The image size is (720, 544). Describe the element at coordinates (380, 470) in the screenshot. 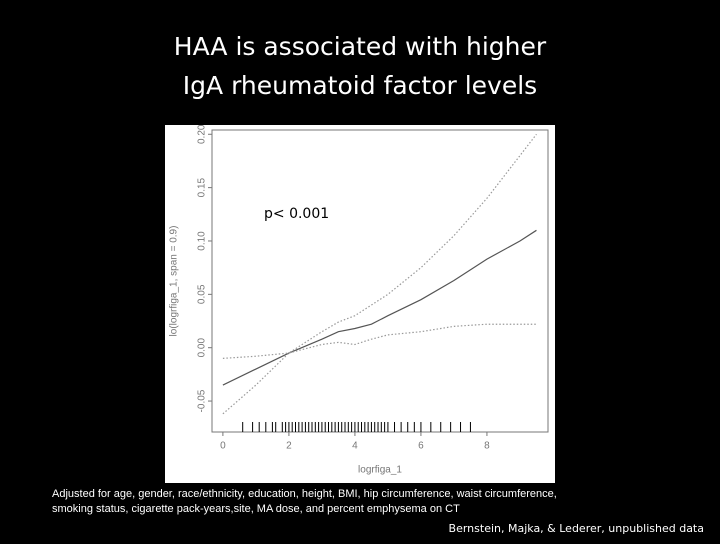

I see `x-axis-label: logrfiga_1` at that location.